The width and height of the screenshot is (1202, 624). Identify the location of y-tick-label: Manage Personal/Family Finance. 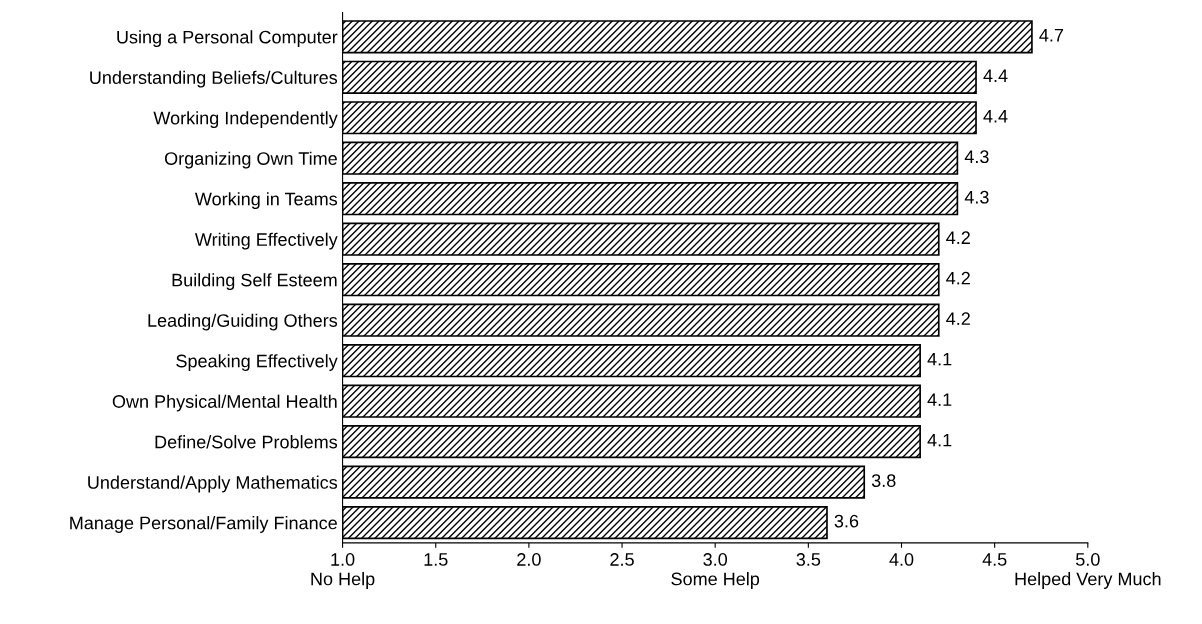
(203, 524).